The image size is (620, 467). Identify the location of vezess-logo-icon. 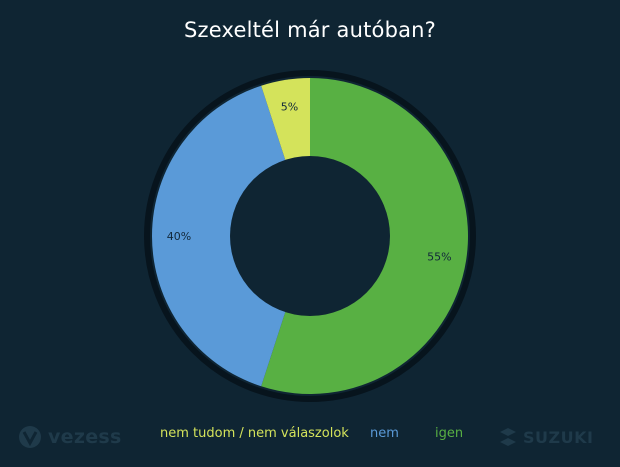
(30, 437).